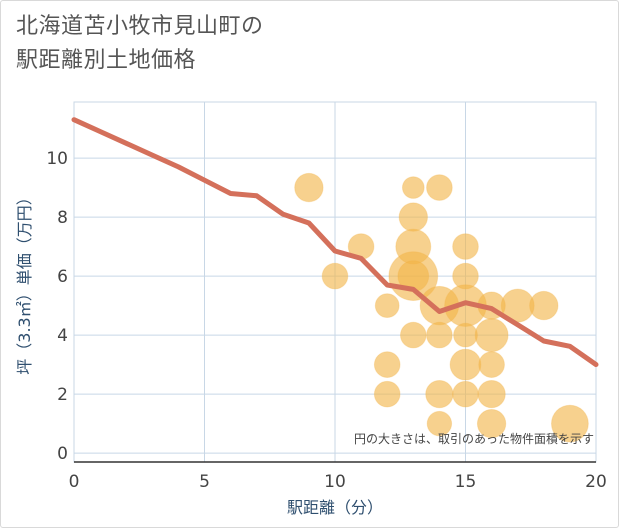  I want to click on x-axis-label: 駅距離（分）, so click(335, 507).